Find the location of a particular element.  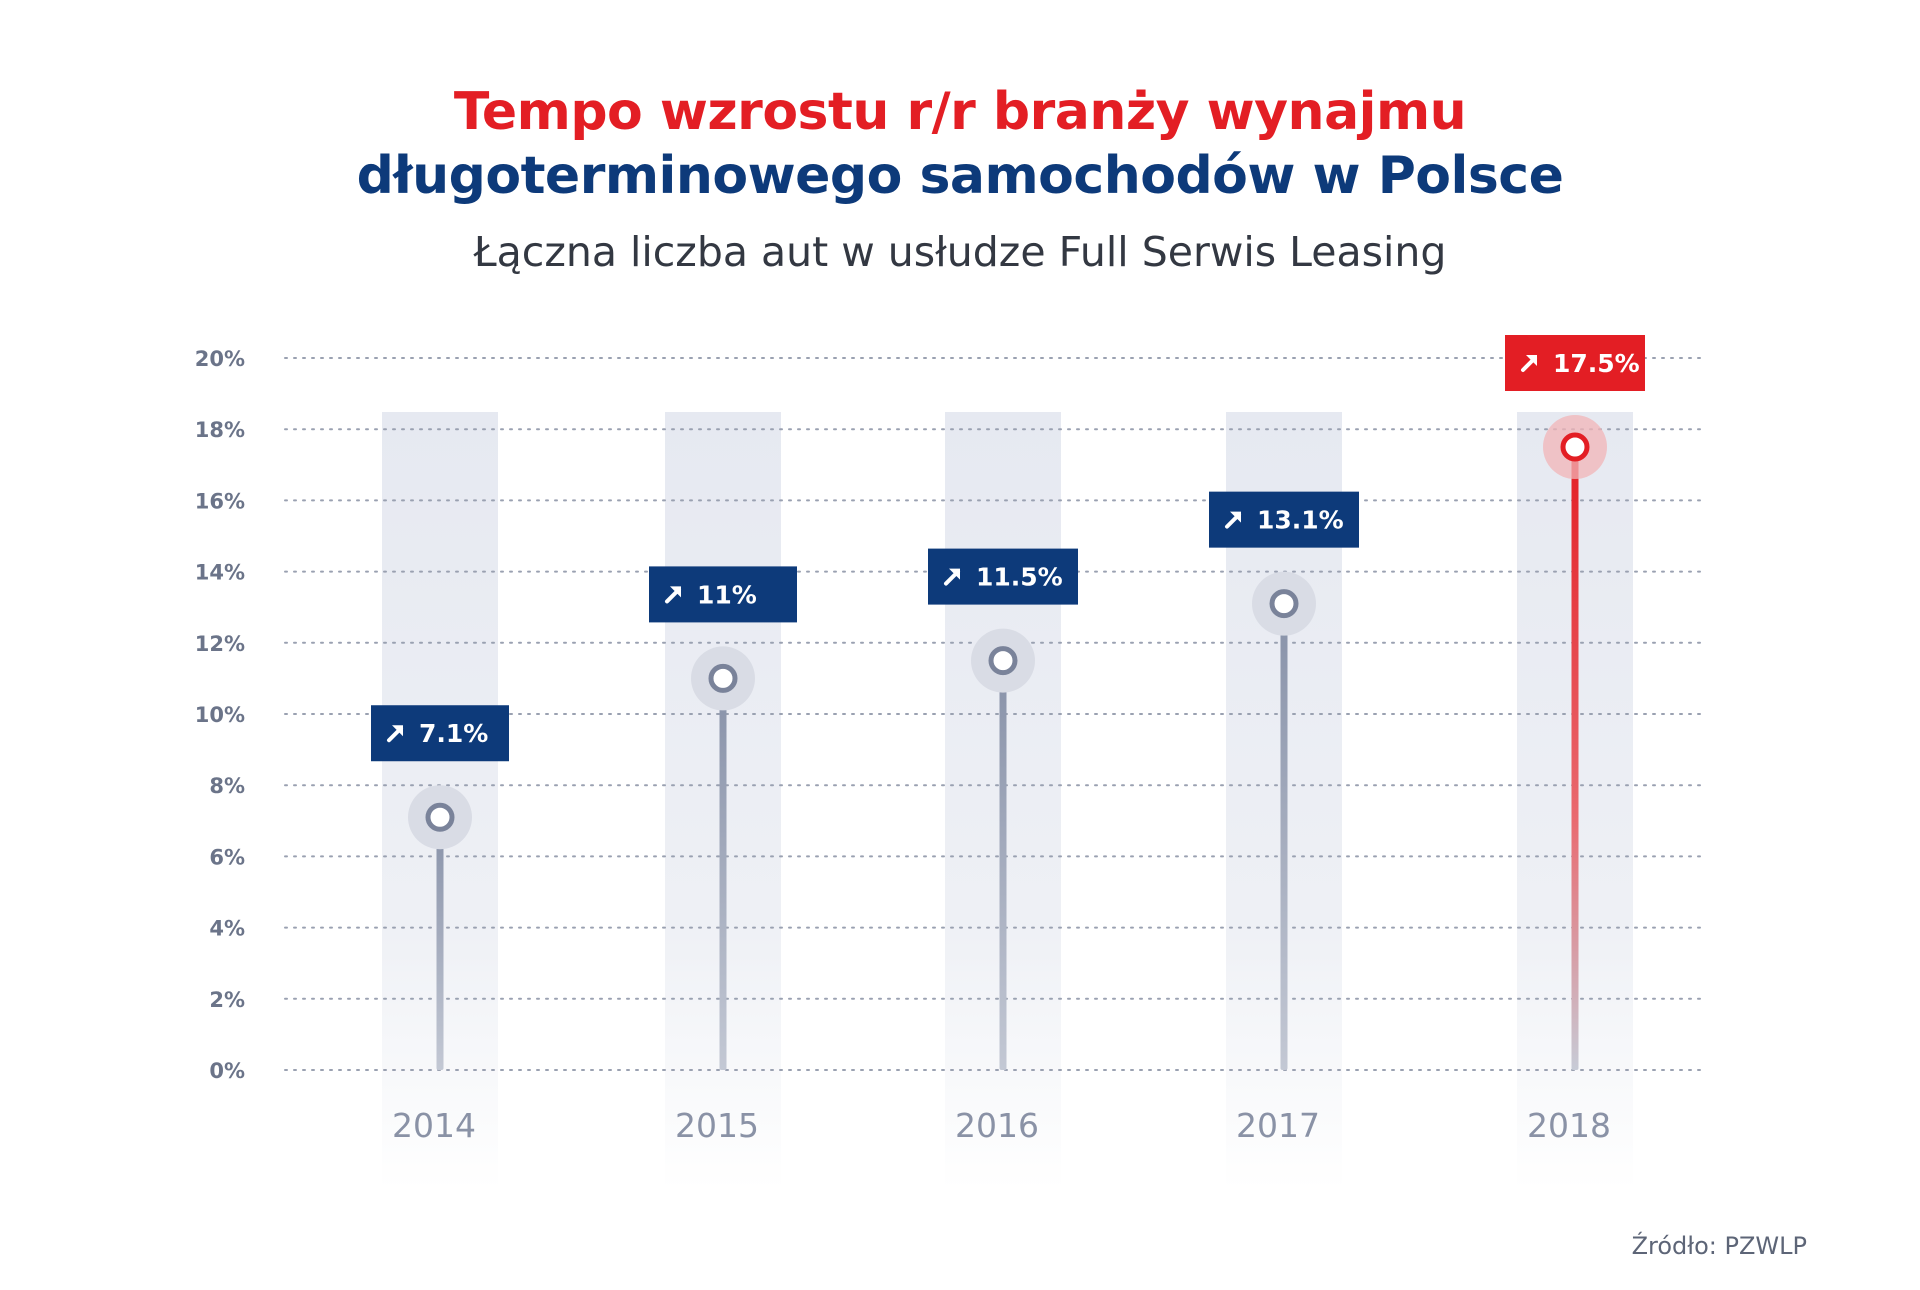

chart-title-line2: długoterminowego samochodów w Polsce is located at coordinates (960, 176).